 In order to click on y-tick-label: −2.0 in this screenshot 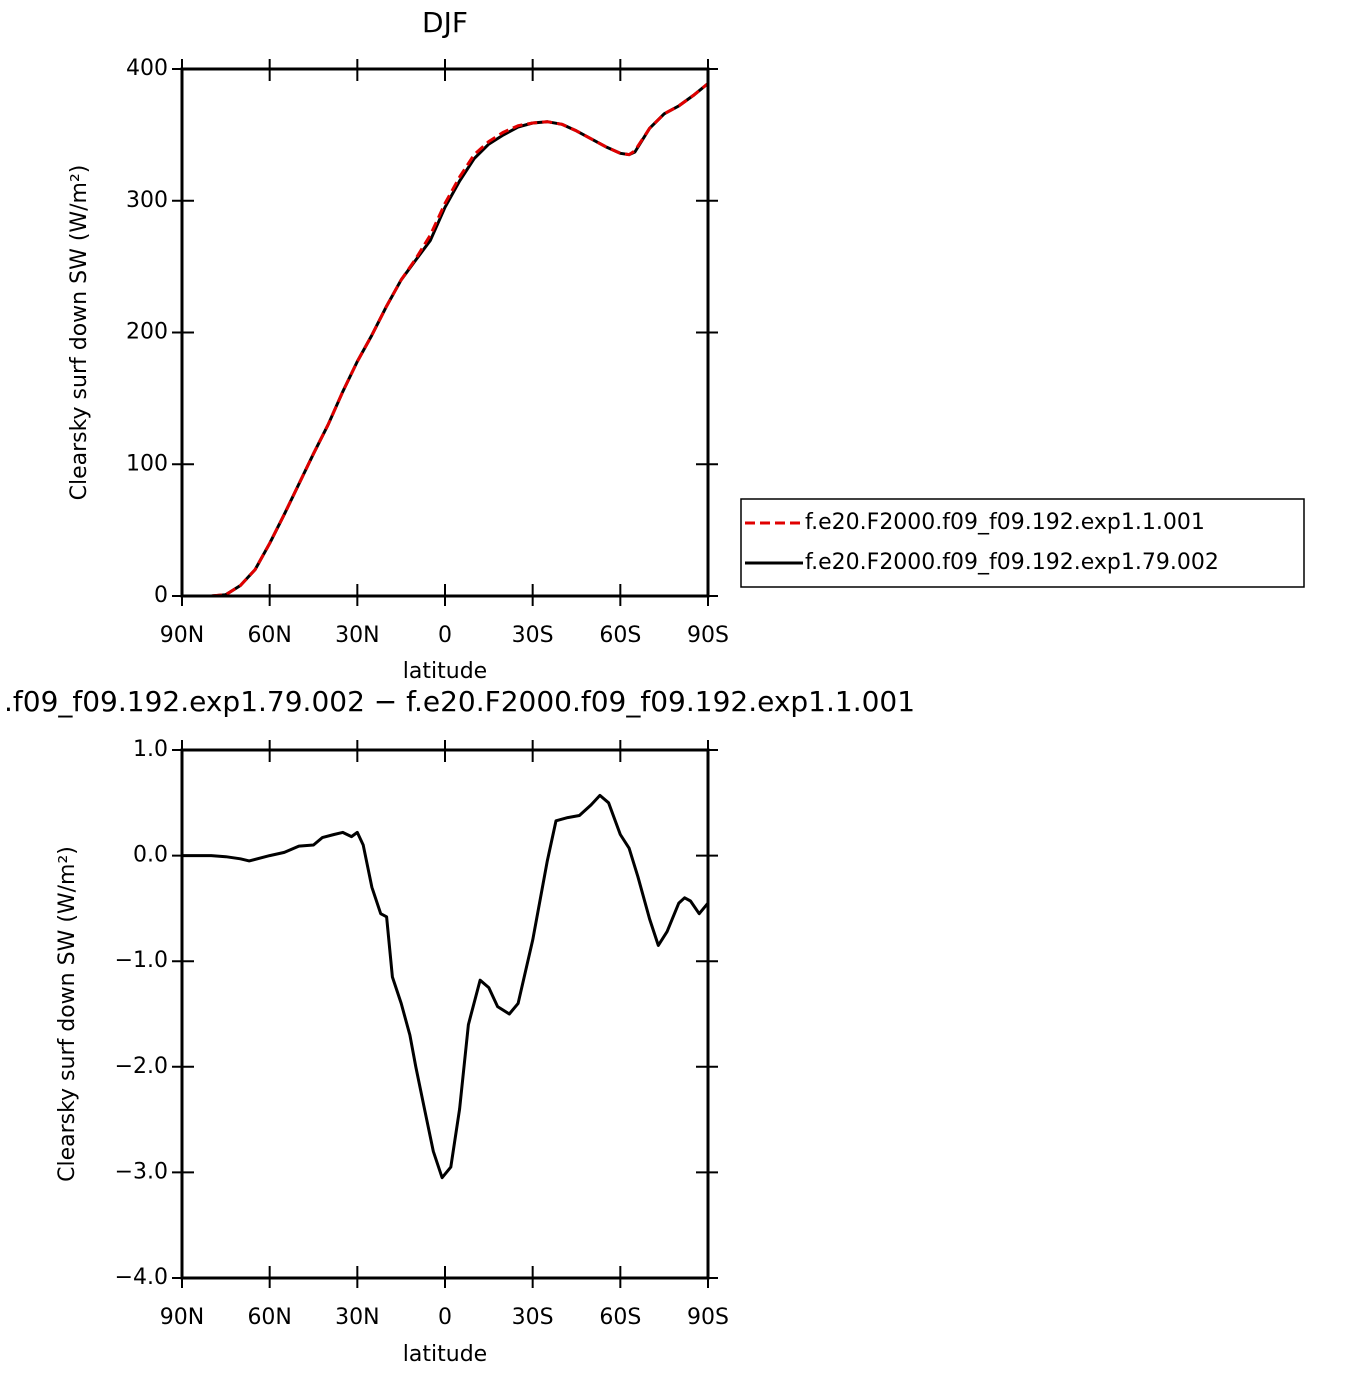, I will do `click(141, 1066)`.